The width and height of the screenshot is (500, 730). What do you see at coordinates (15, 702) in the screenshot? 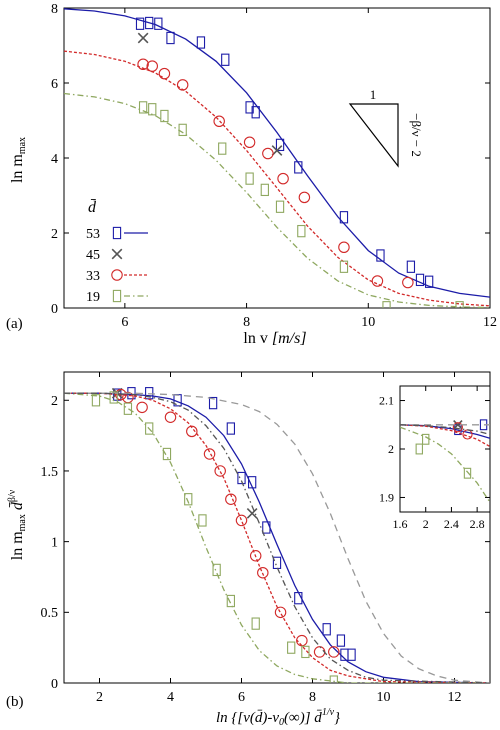
I see `panel-b-label: (b)` at bounding box center [15, 702].